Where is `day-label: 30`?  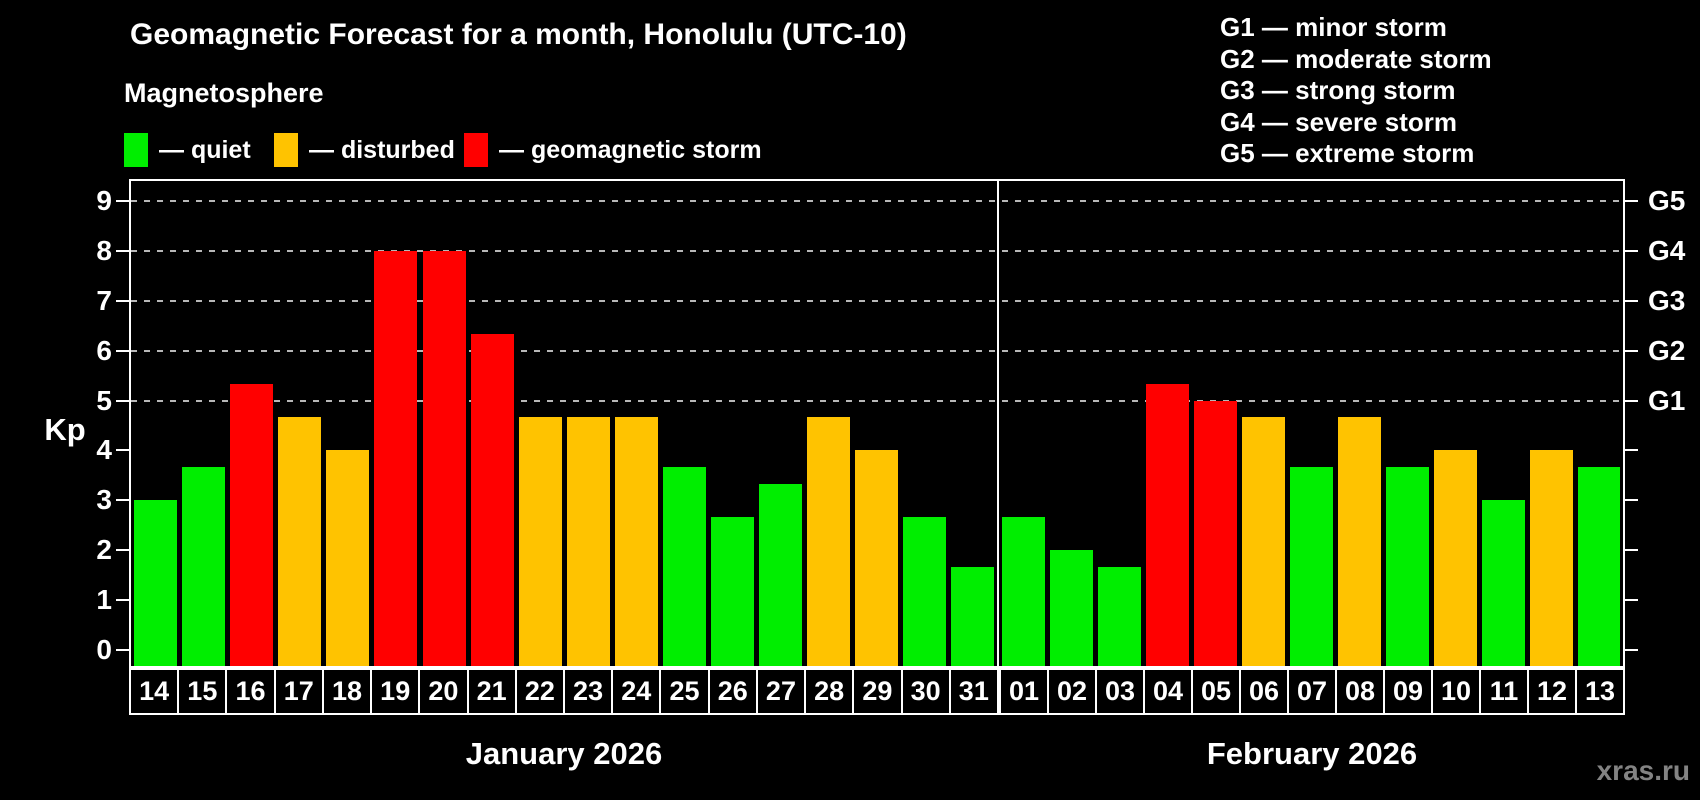
day-label: 30 is located at coordinates (925, 691).